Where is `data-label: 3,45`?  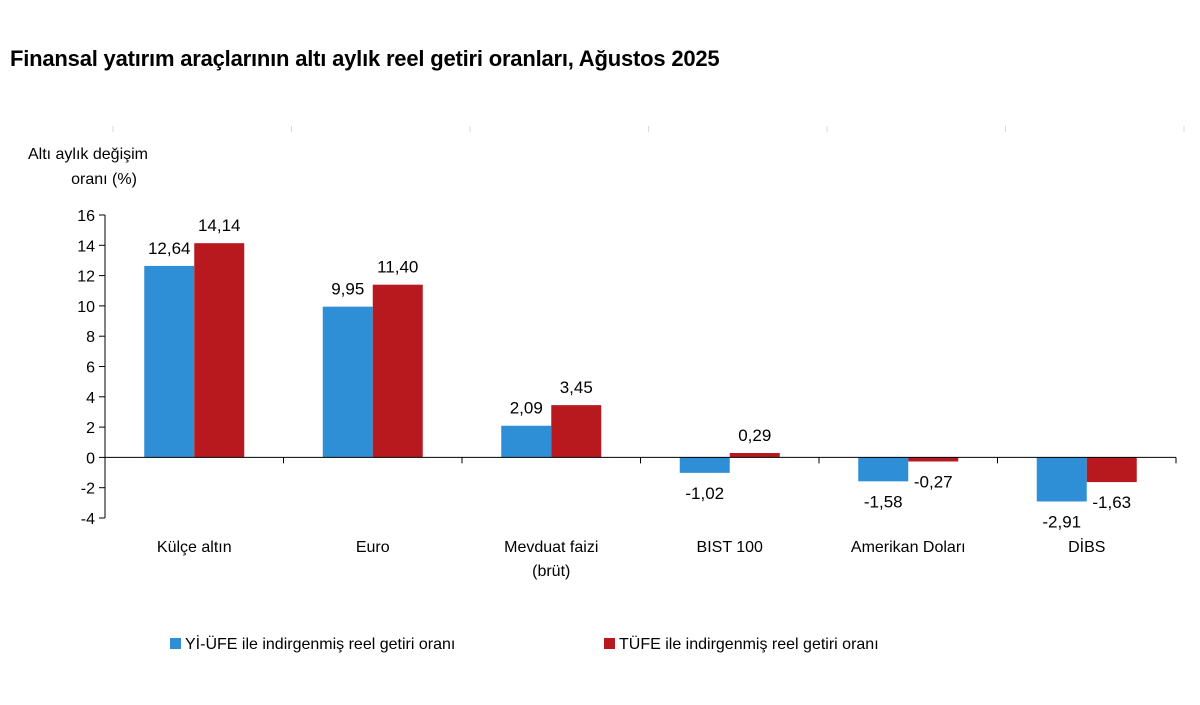
data-label: 3,45 is located at coordinates (576, 387).